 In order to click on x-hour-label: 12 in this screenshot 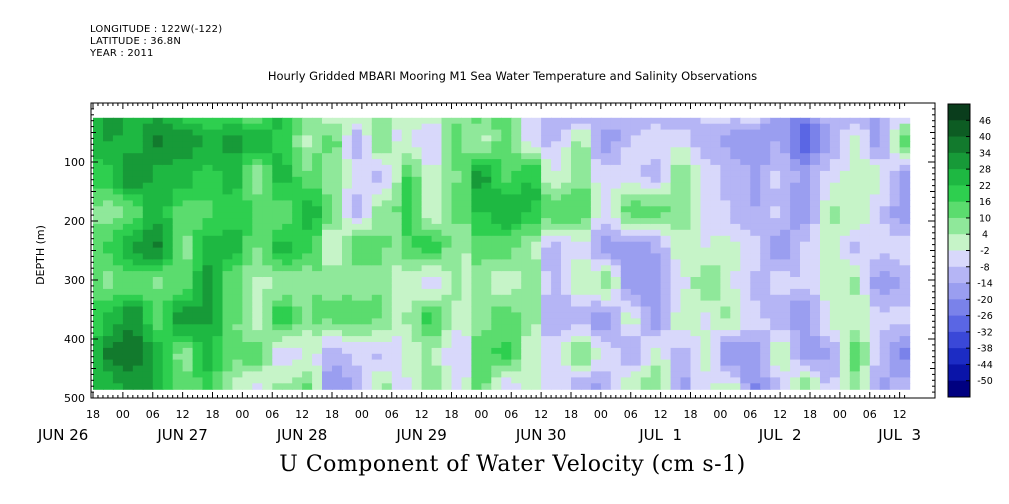, I will do `click(422, 414)`.